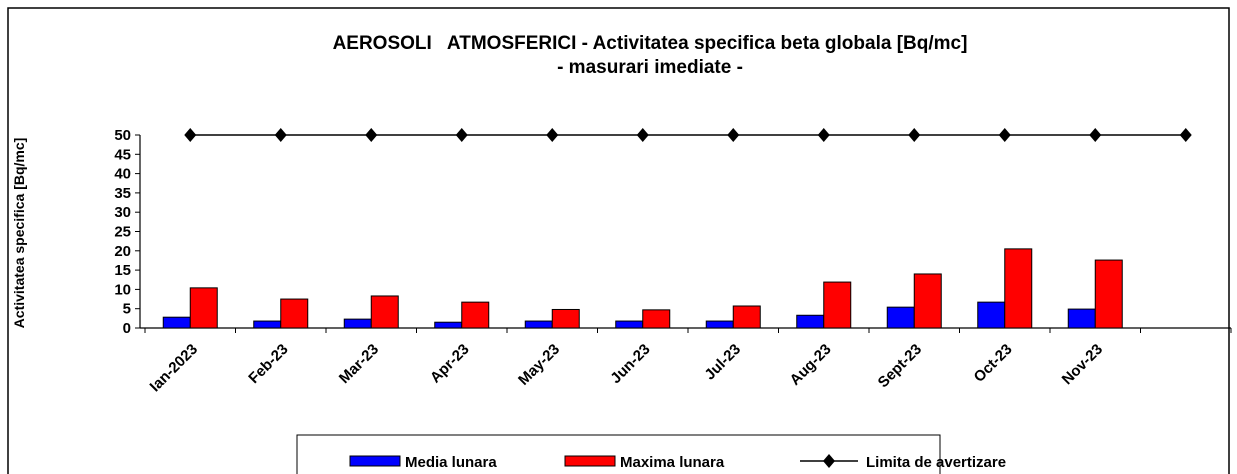 The height and width of the screenshot is (474, 1237). I want to click on x-tick-label: Sept-23, so click(900, 366).